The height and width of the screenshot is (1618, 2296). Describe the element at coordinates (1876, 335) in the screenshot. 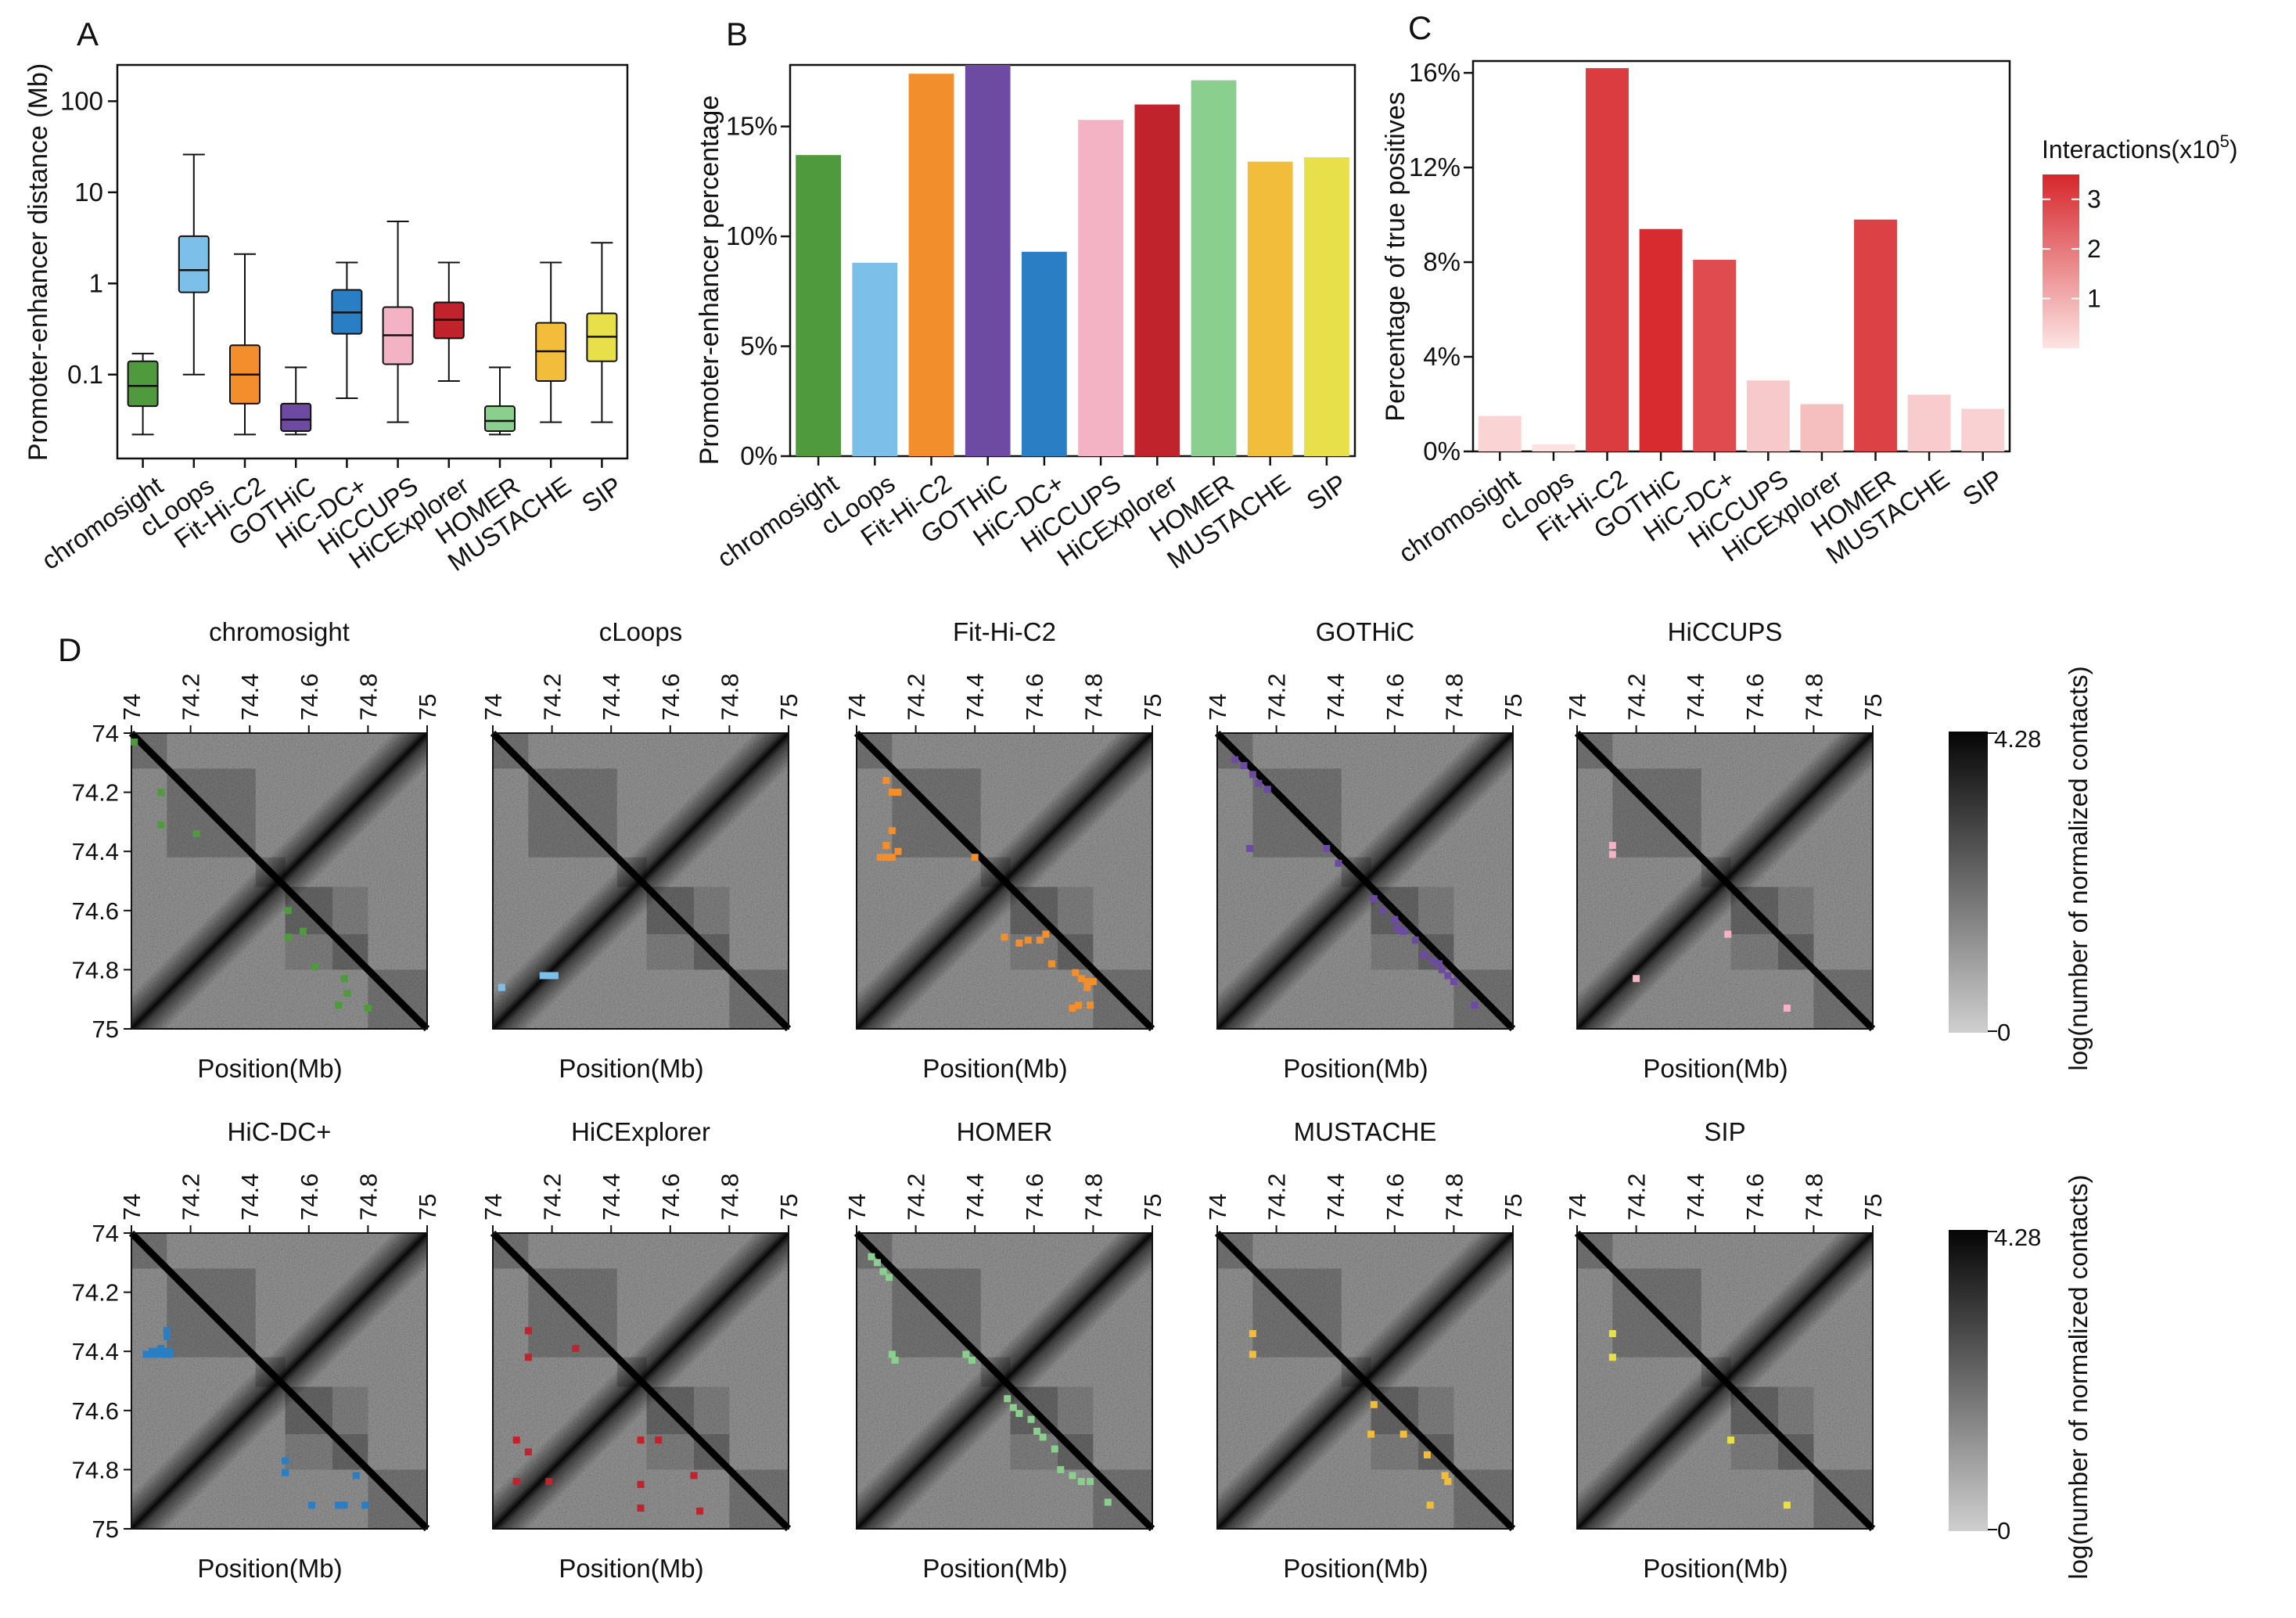

I see `c-bar-homer` at that location.